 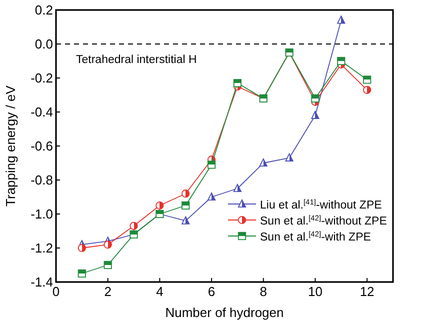 What do you see at coordinates (367, 291) in the screenshot?
I see `x-tick-label: 12` at bounding box center [367, 291].